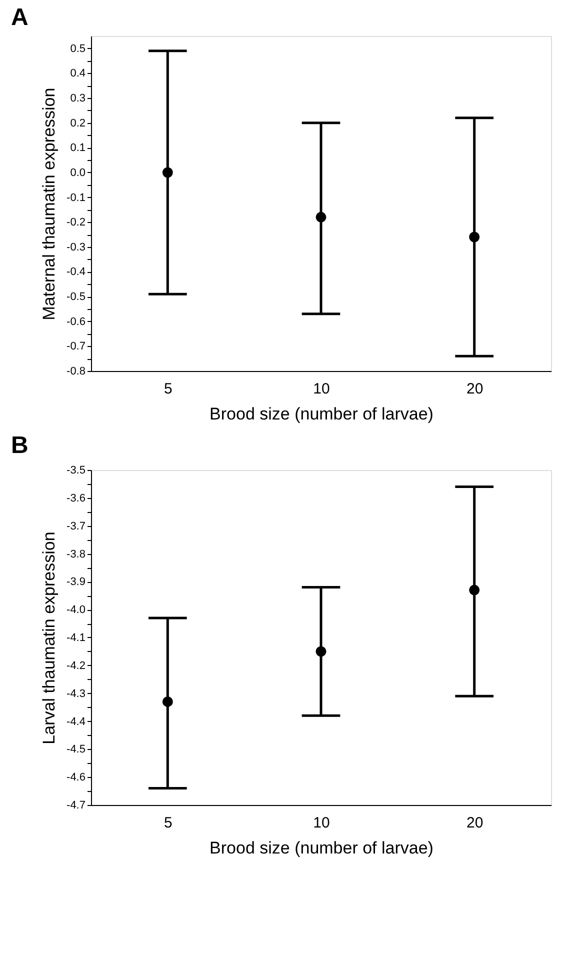 The height and width of the screenshot is (966, 586). Describe the element at coordinates (19, 445) in the screenshot. I see `chart-title: B` at that location.